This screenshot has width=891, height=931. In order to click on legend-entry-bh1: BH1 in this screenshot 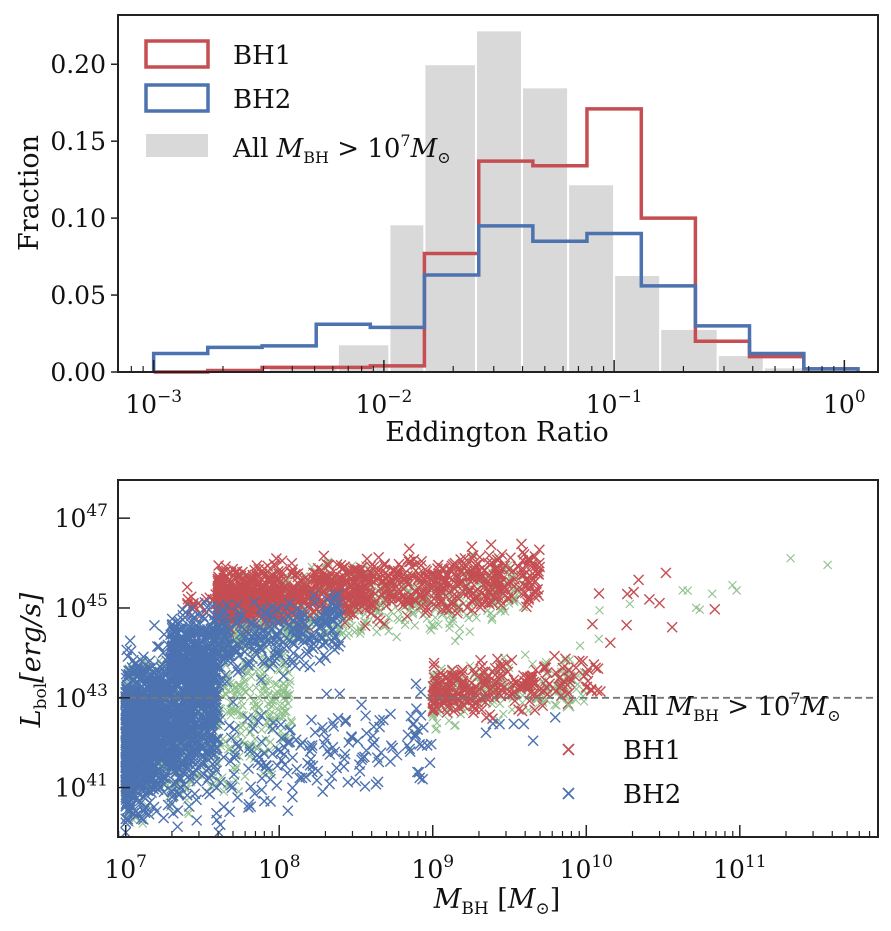, I will do `click(217, 55)`.